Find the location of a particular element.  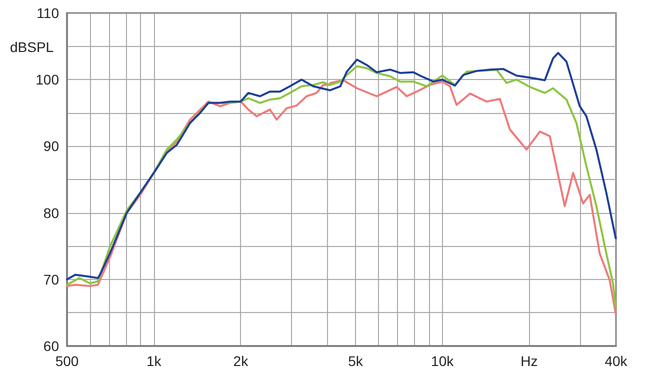

x-tick-label: 40k is located at coordinates (616, 361).